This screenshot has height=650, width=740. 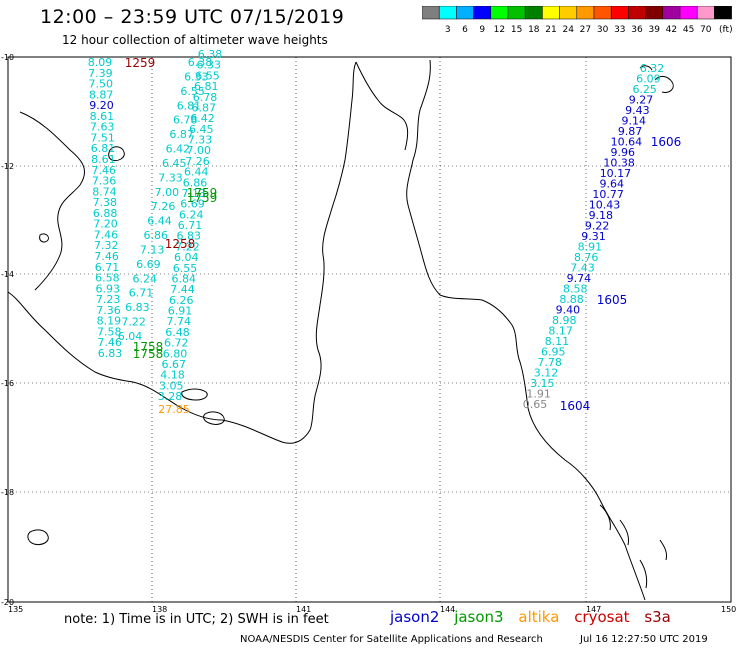 What do you see at coordinates (194, 193) in the screenshot?
I see `track-center-value: 7.13` at bounding box center [194, 193].